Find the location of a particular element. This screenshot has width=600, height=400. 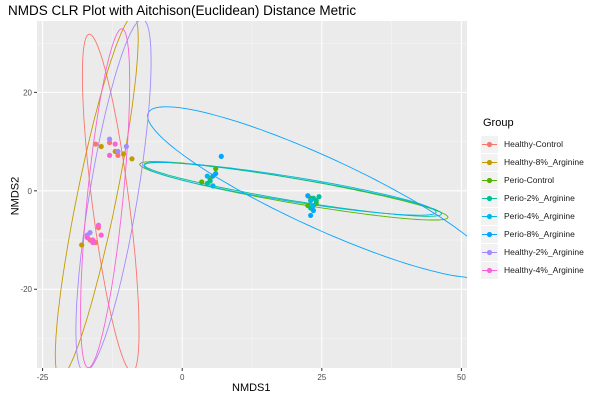

y-axis-label: NMDS2 is located at coordinates (15, 196).